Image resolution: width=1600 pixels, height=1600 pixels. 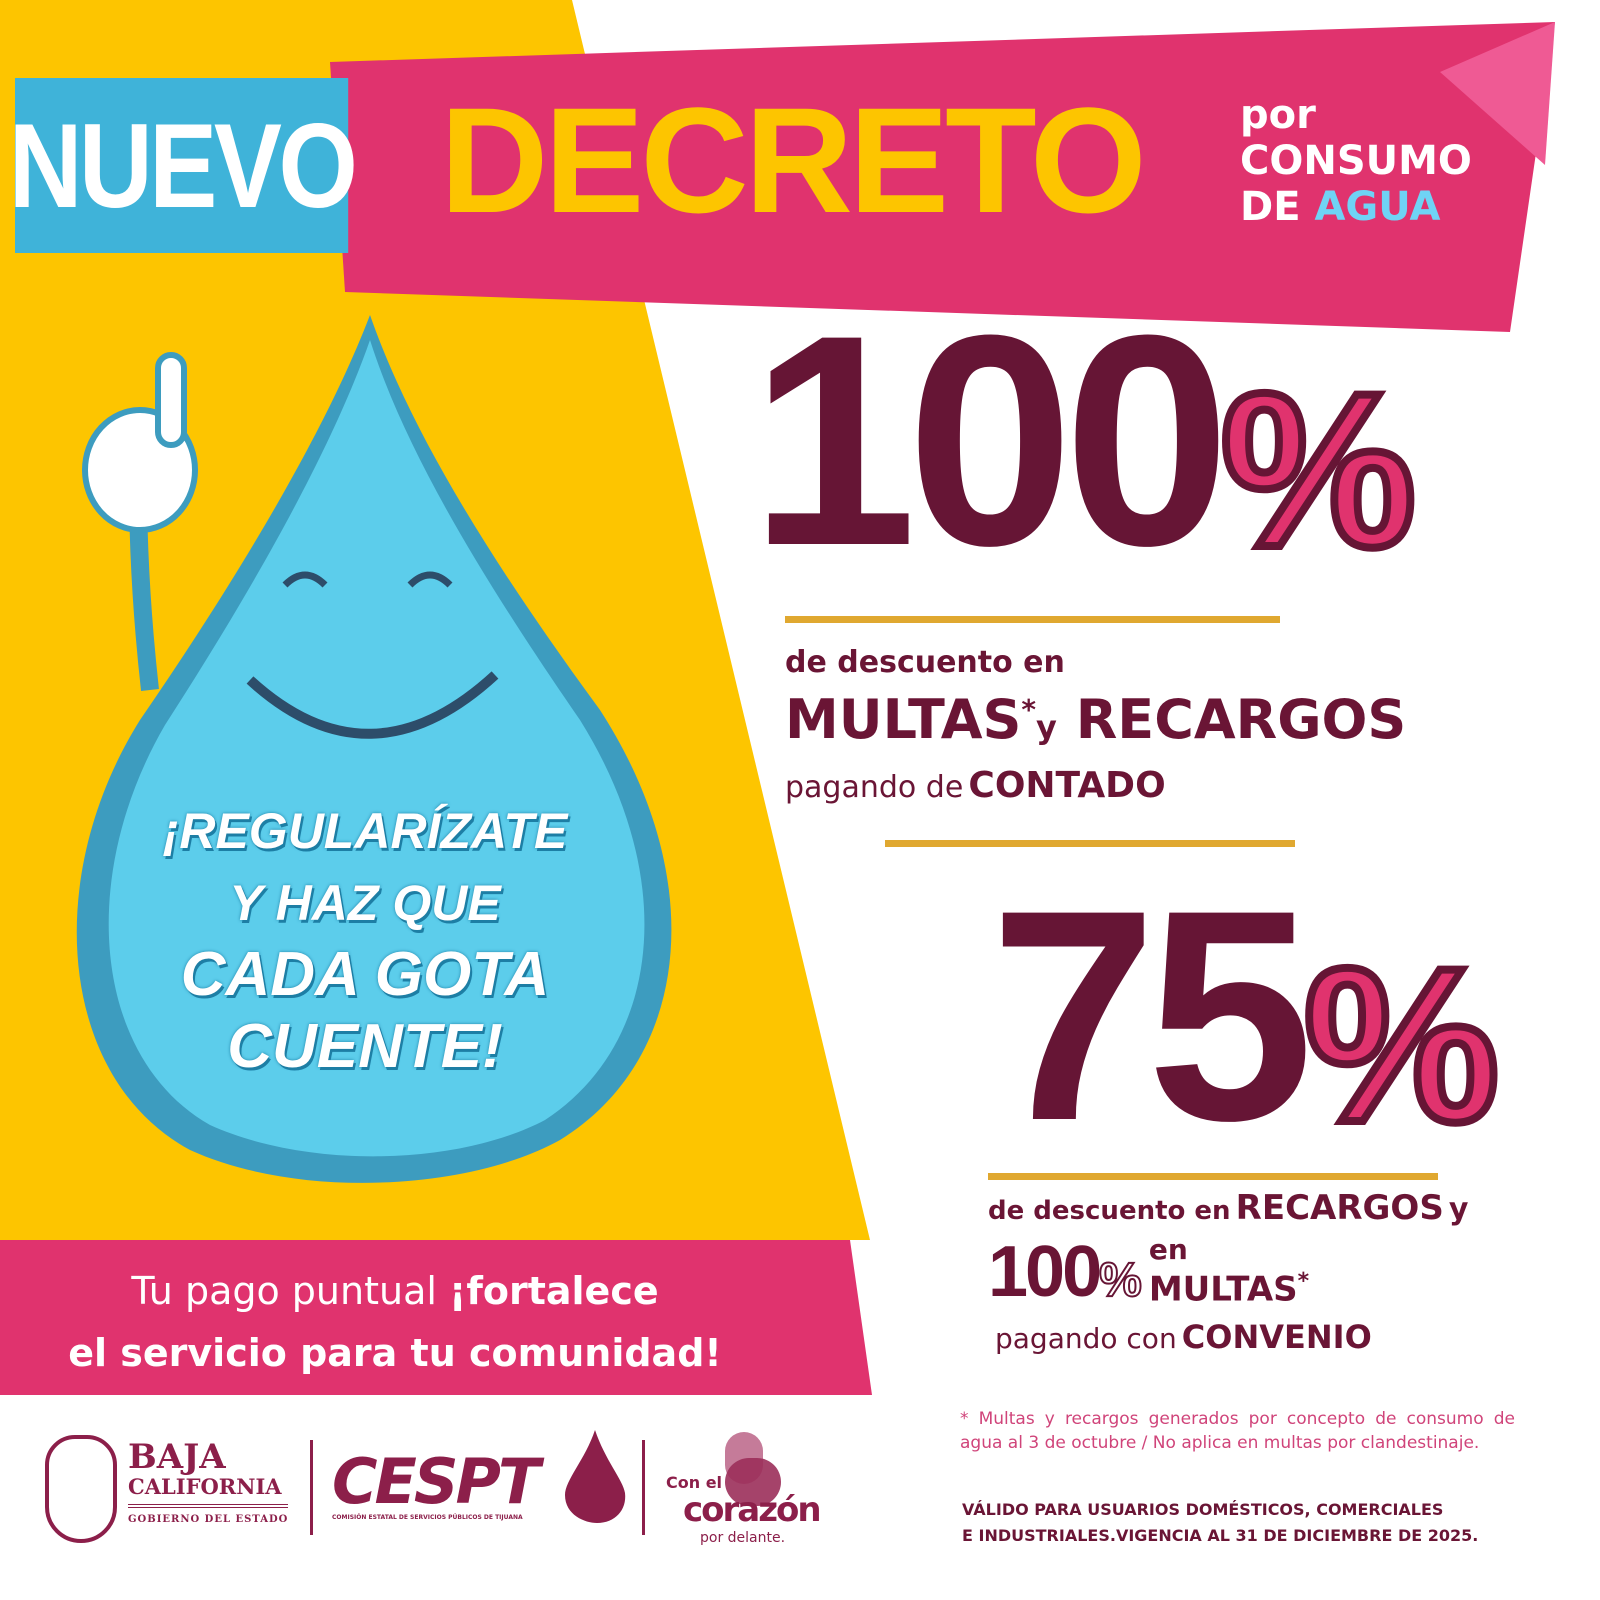 I want to click on nuevo-label: NUEVO, so click(x=183, y=165).